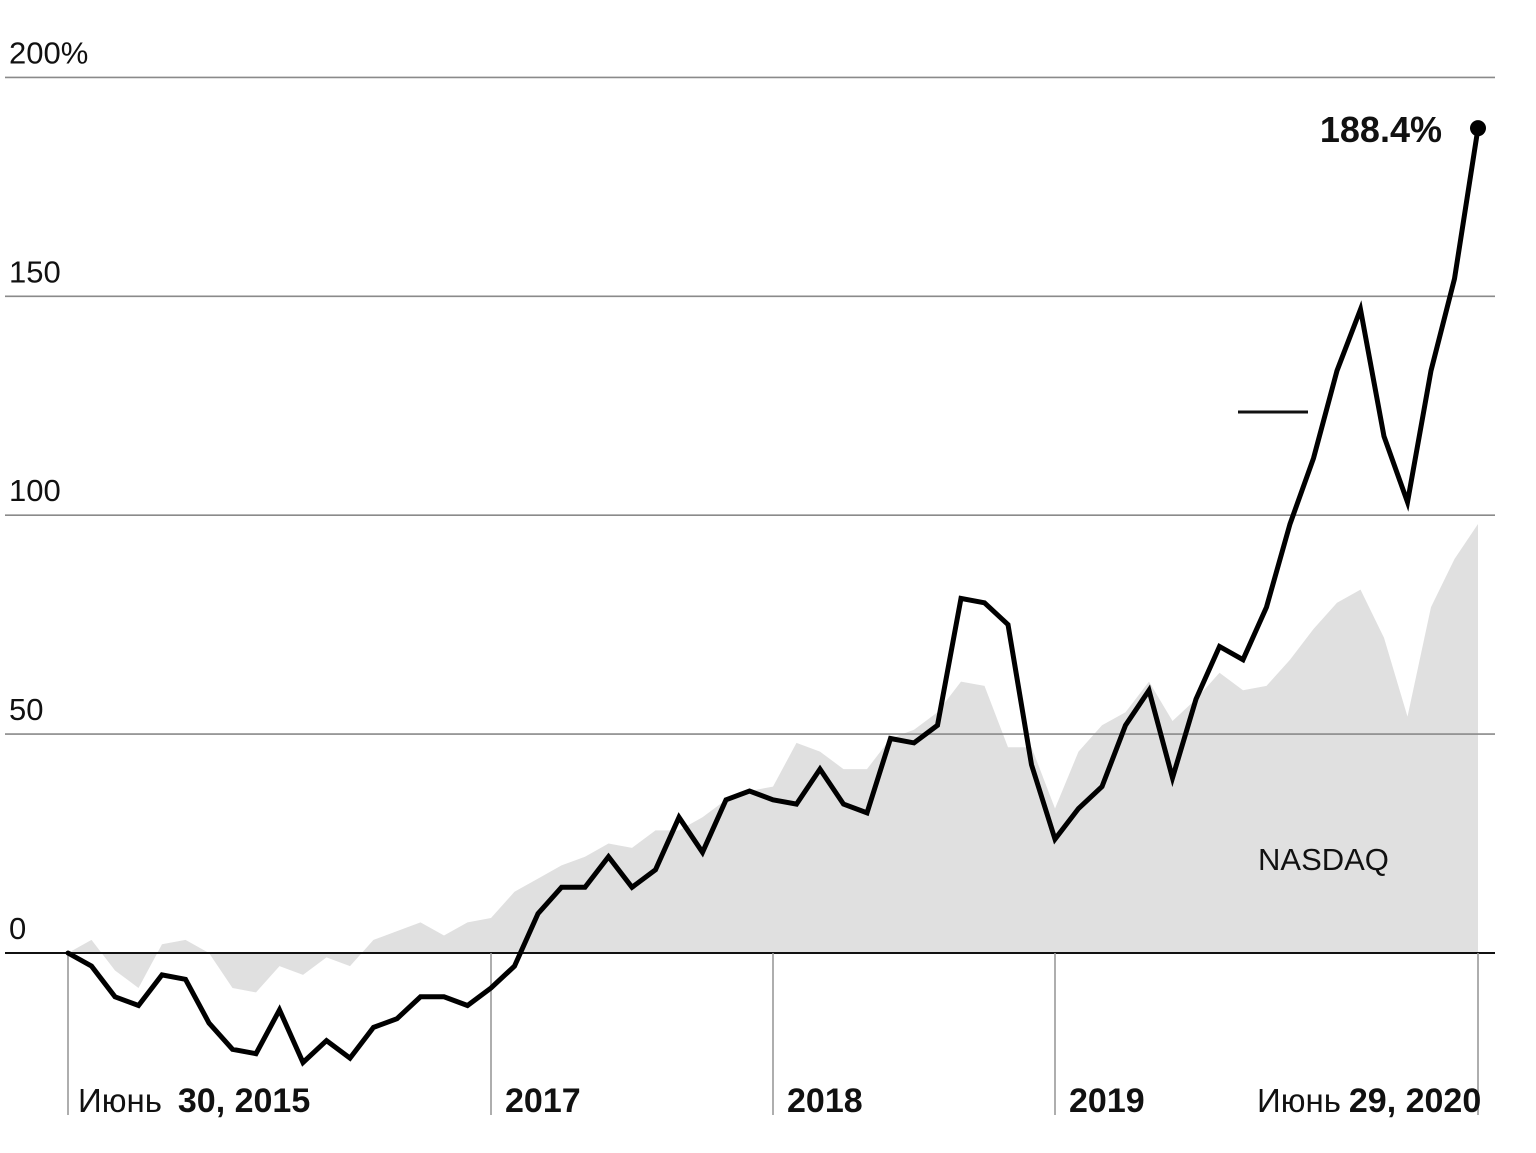  I want to click on x-tick-label-start: Июнь 30, 2015, so click(194, 1101).